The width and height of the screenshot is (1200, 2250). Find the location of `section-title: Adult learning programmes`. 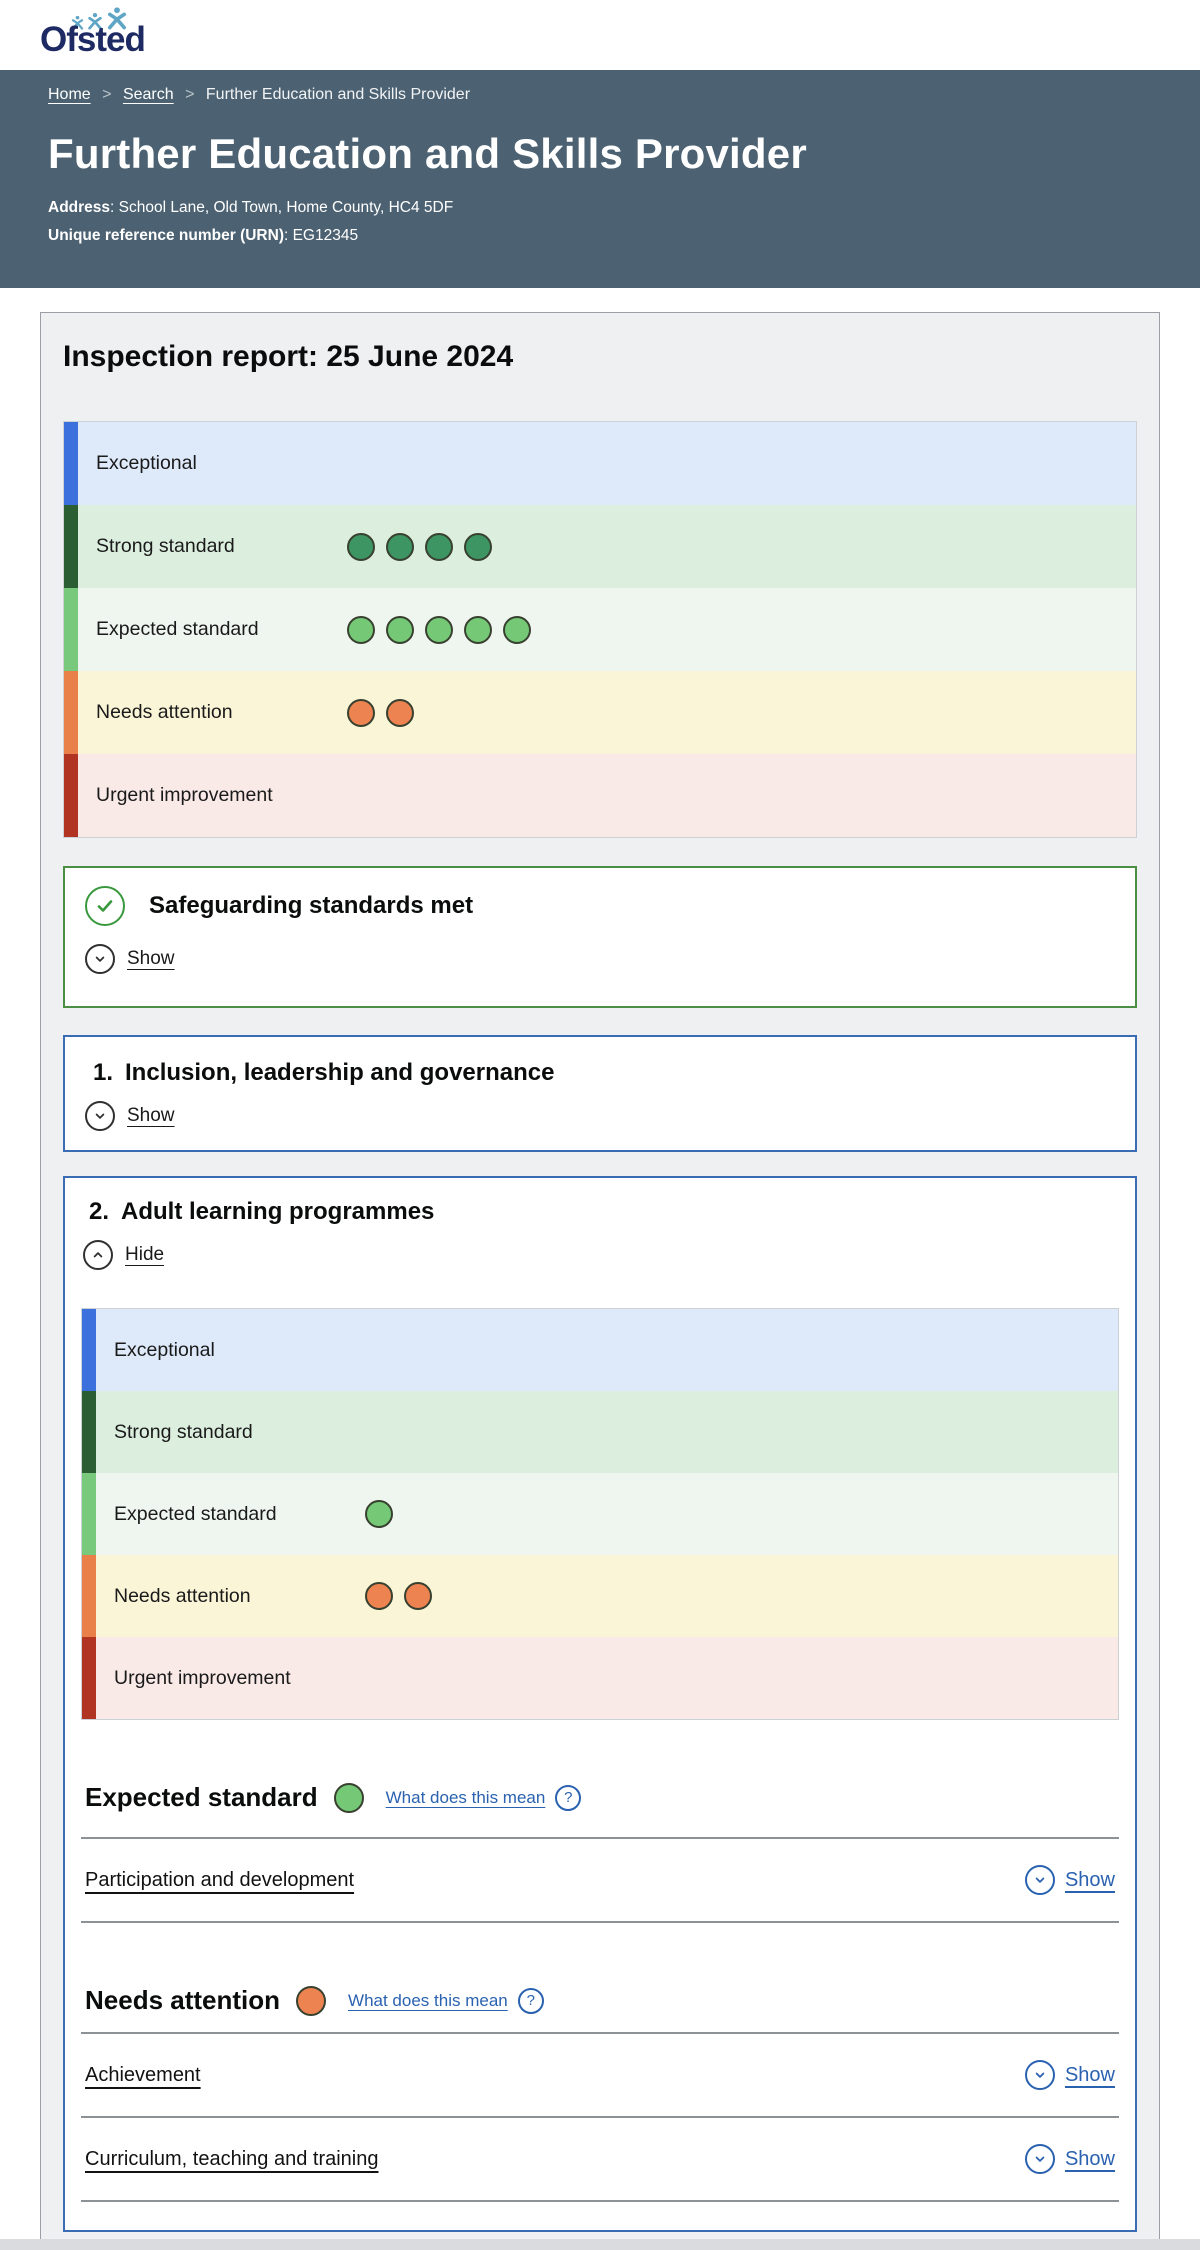

section-title: Adult learning programmes is located at coordinates (278, 1211).